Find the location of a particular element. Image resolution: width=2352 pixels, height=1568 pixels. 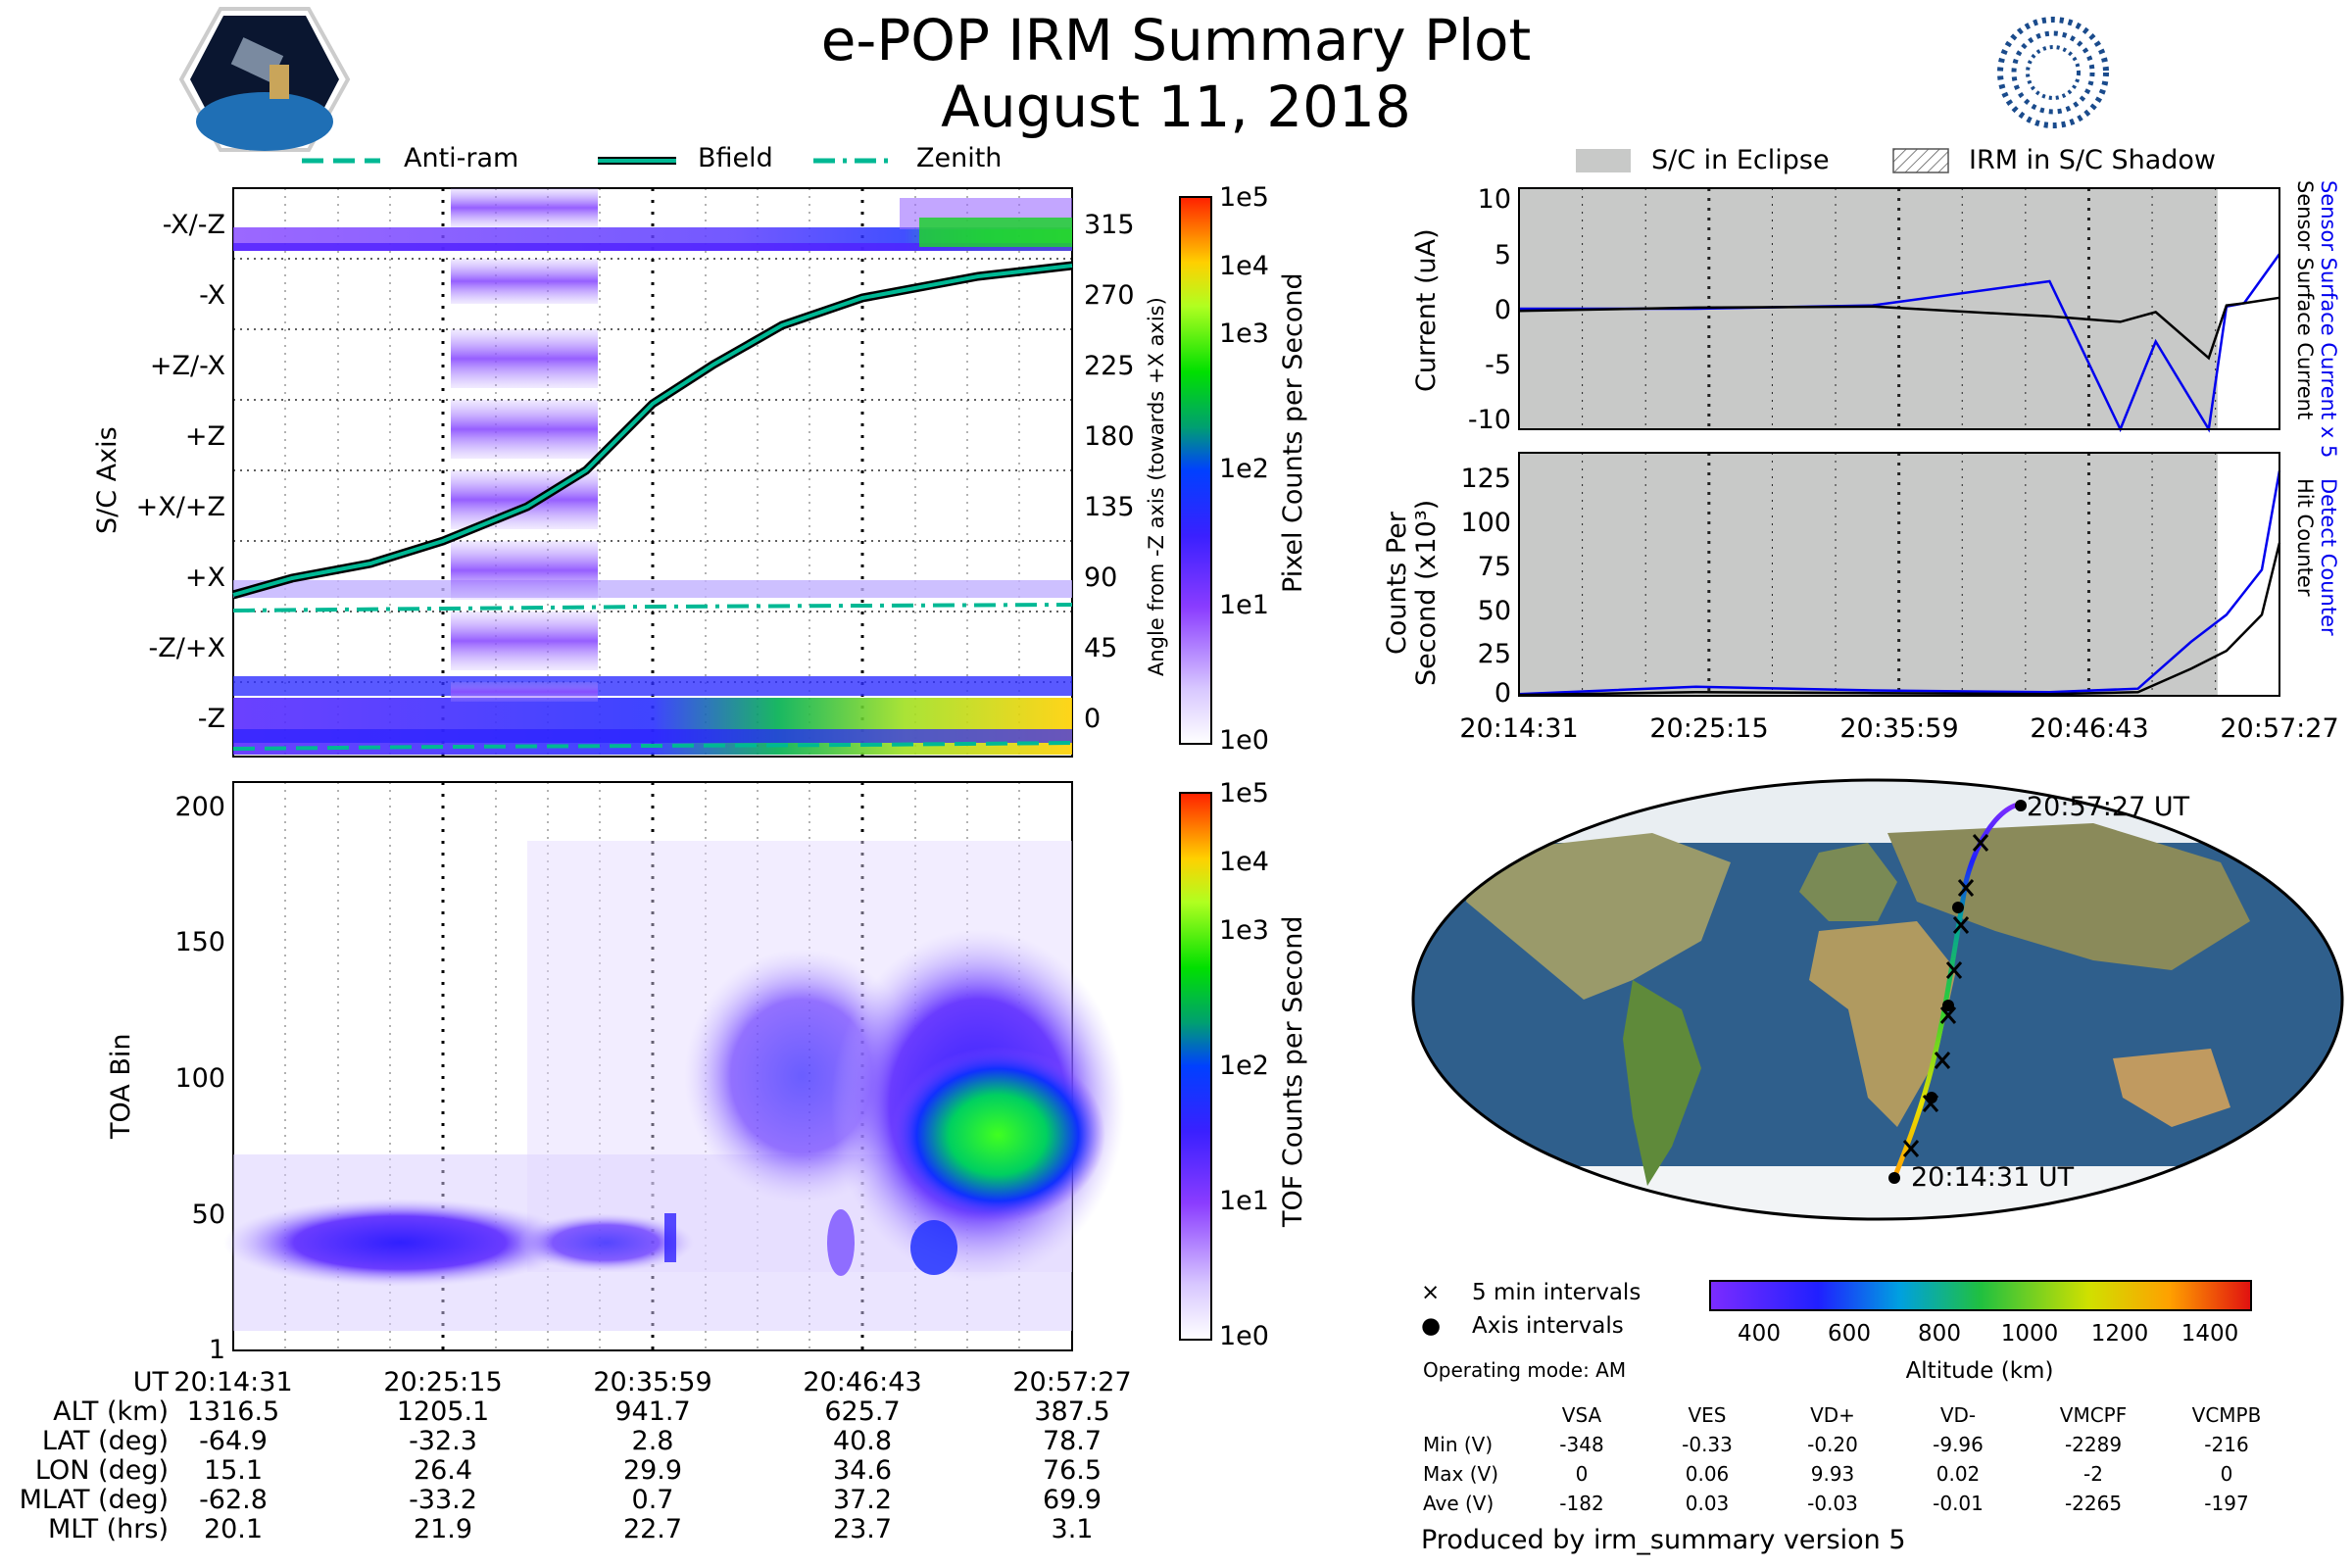

eph-cell: 76.5 is located at coordinates (1072, 1470).